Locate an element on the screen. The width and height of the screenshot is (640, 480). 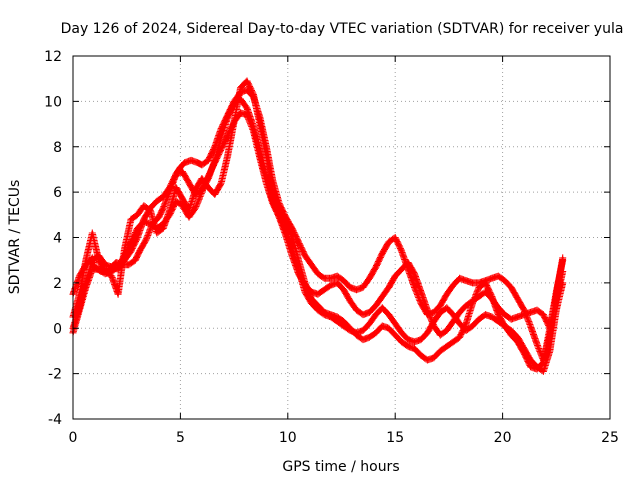
x-tick-label: 5 is located at coordinates (180, 438).